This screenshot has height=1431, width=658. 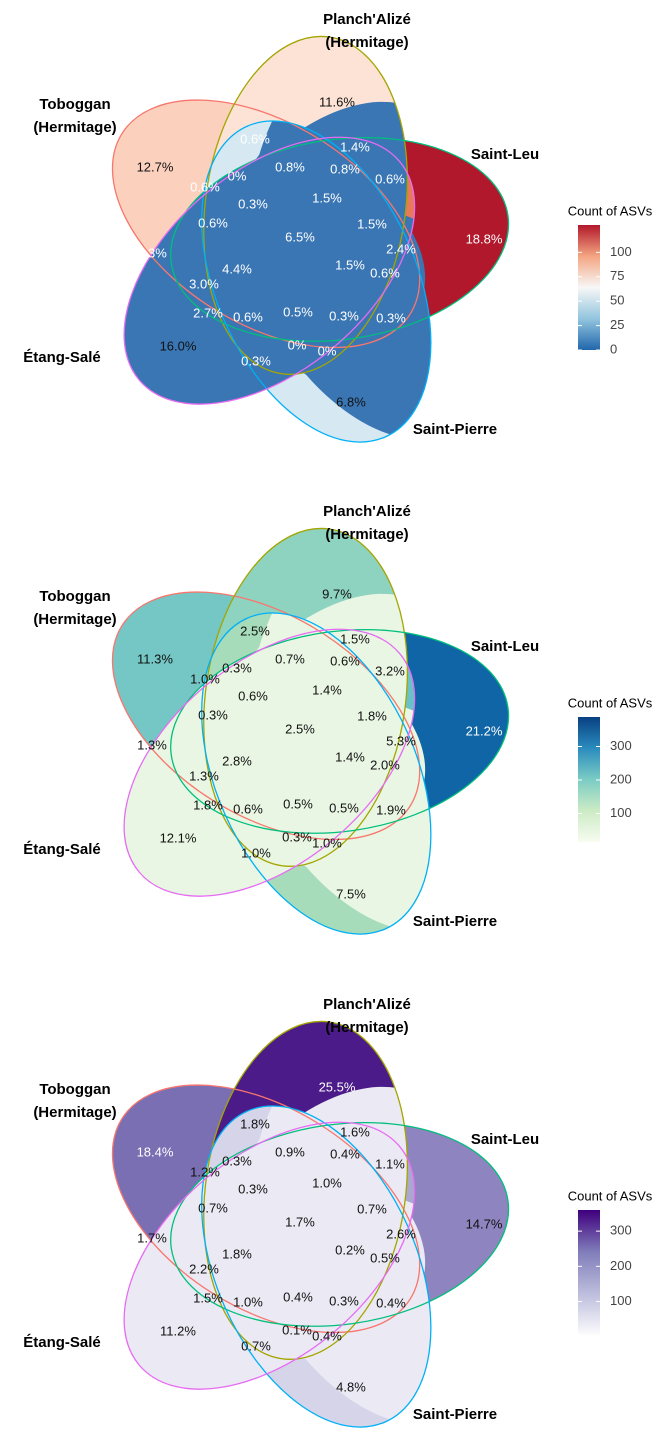 I want to click on region-label: 0.8%, so click(x=290, y=166).